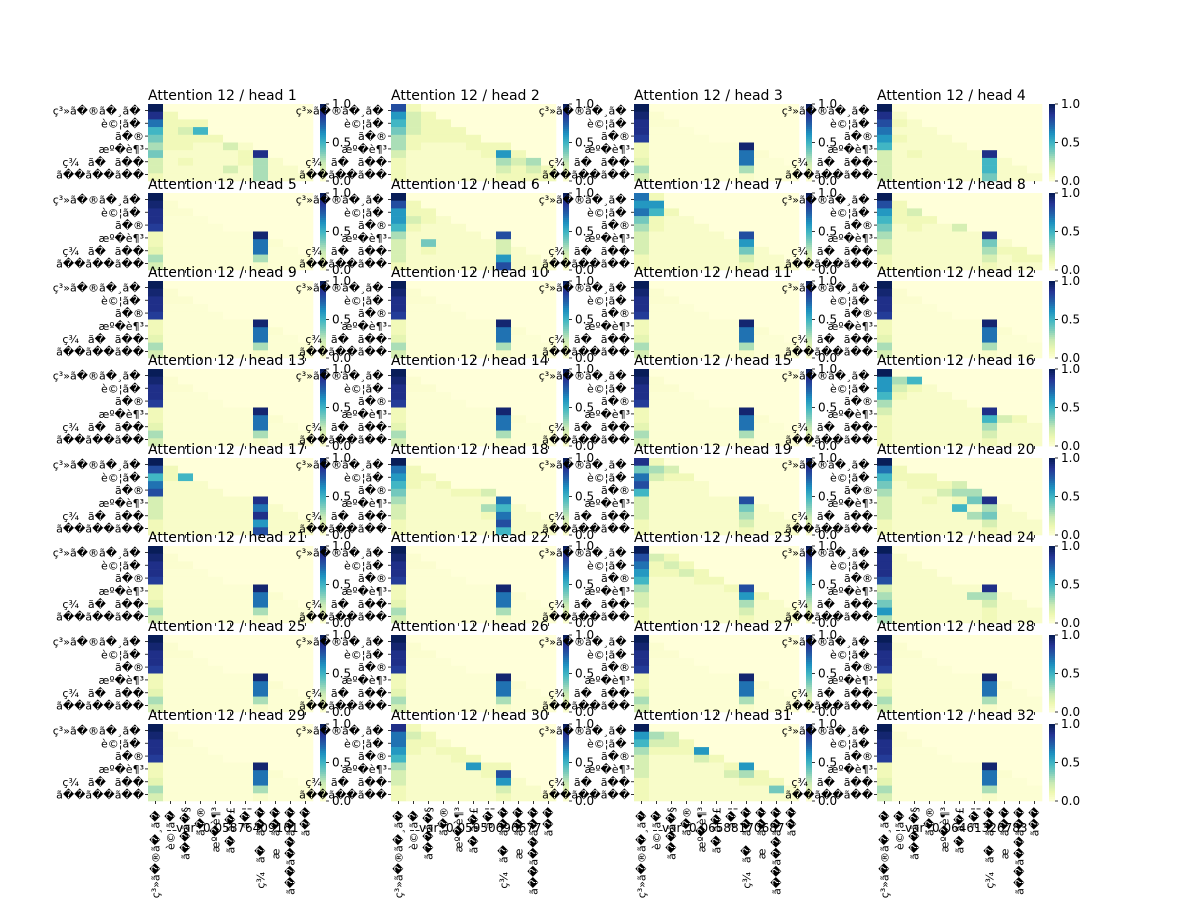  Describe the element at coordinates (827, 497) in the screenshot. I see `colorbar-tick-label: 0.5` at that location.